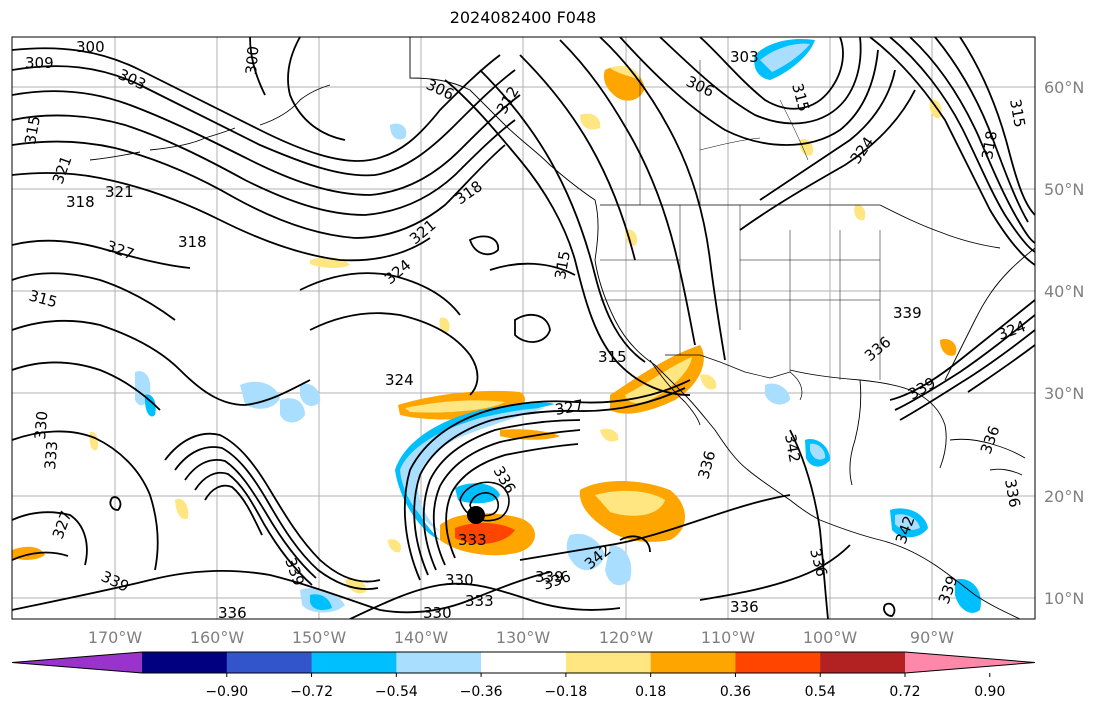  Describe the element at coordinates (569, 407) in the screenshot. I see `contour-label: 327` at that location.